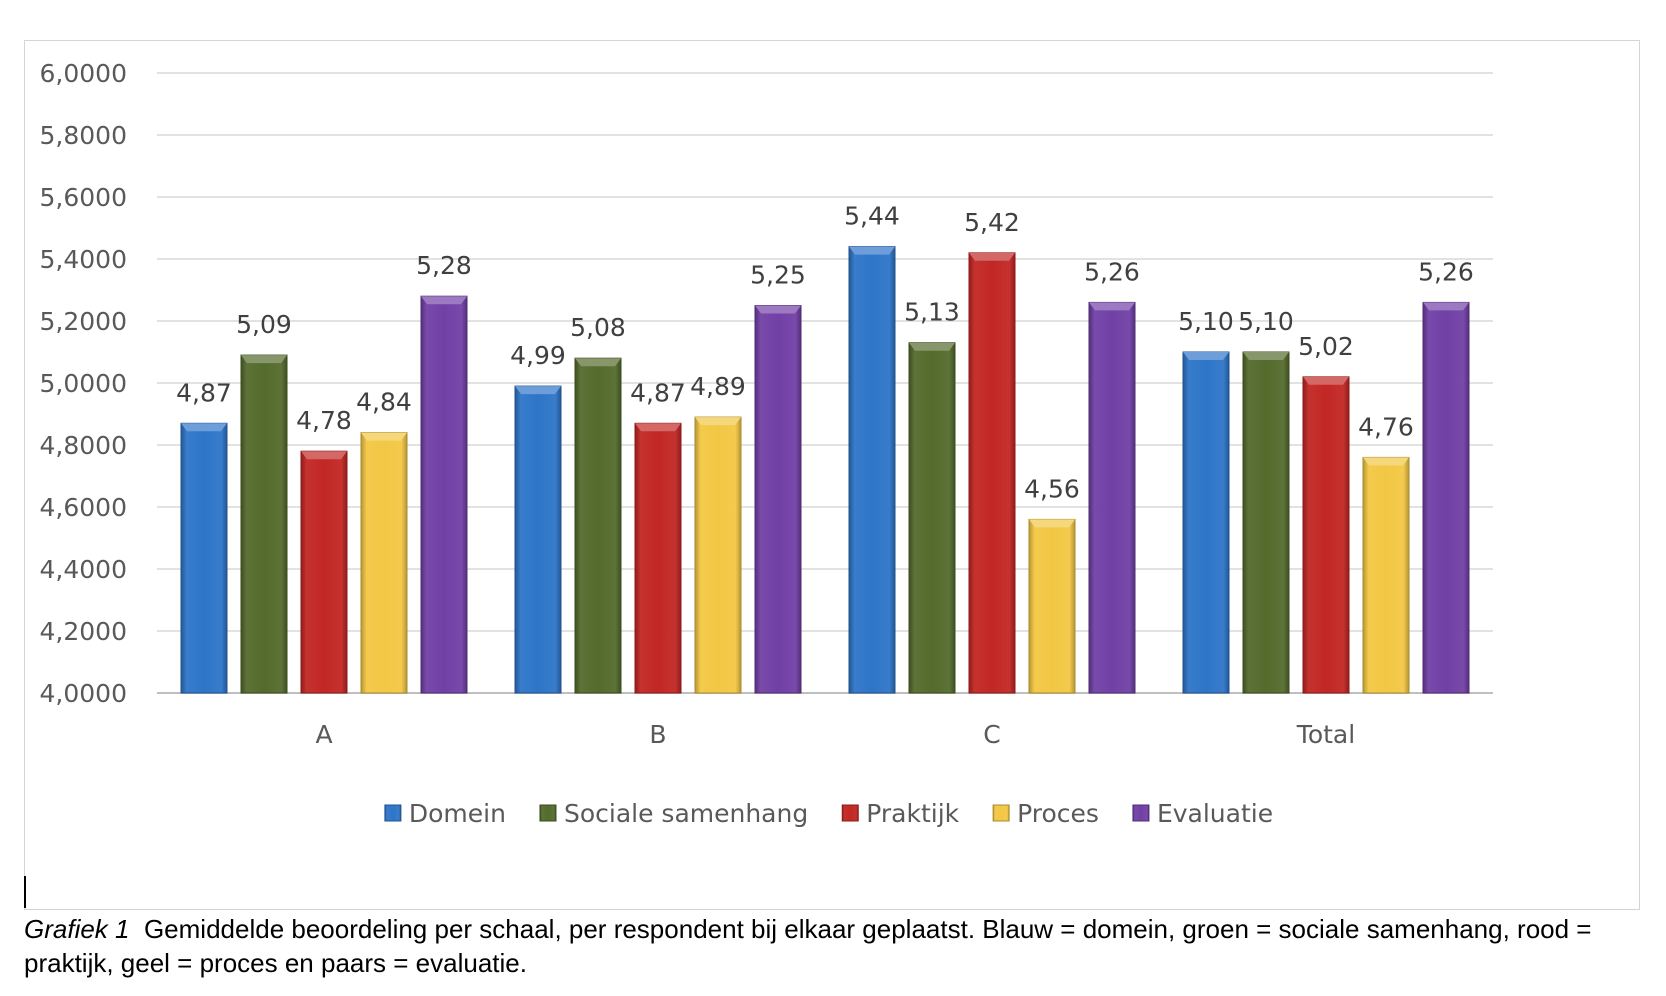  Describe the element at coordinates (83, 259) in the screenshot. I see `y-tick-label: 5,4000` at that location.